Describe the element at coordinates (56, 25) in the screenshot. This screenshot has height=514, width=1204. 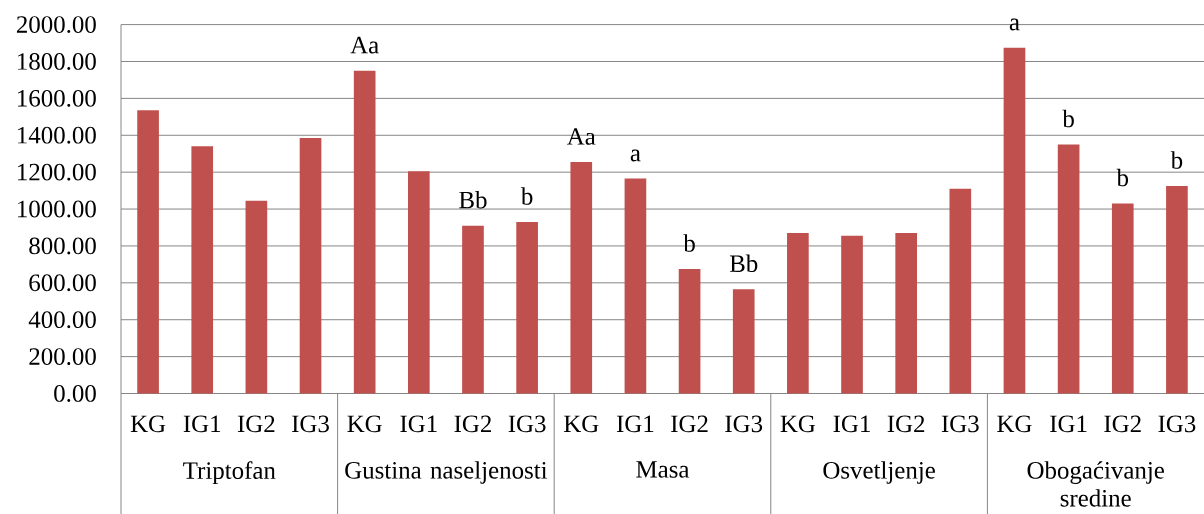
I see `y-tick-label: 2000.00` at that location.